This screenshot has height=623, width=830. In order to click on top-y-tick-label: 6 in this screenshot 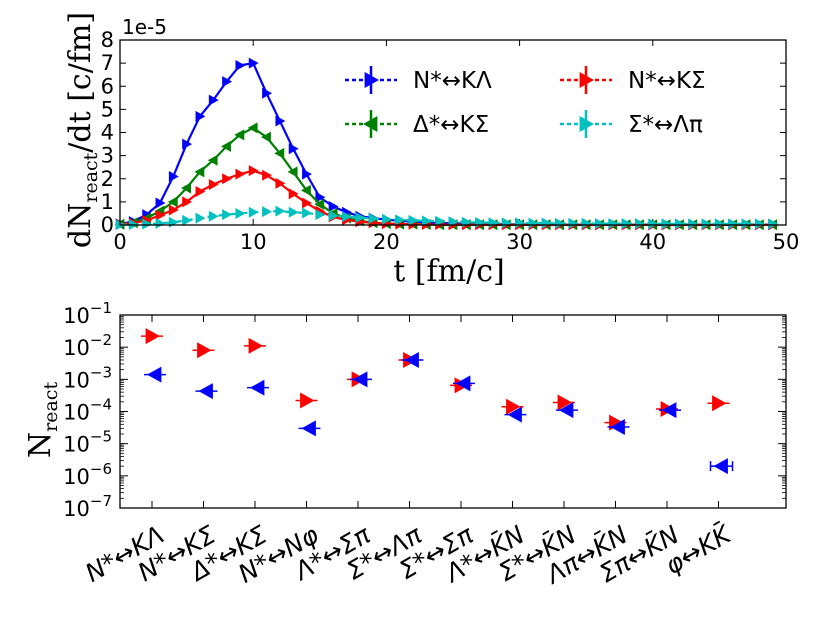, I will do `click(107, 86)`.